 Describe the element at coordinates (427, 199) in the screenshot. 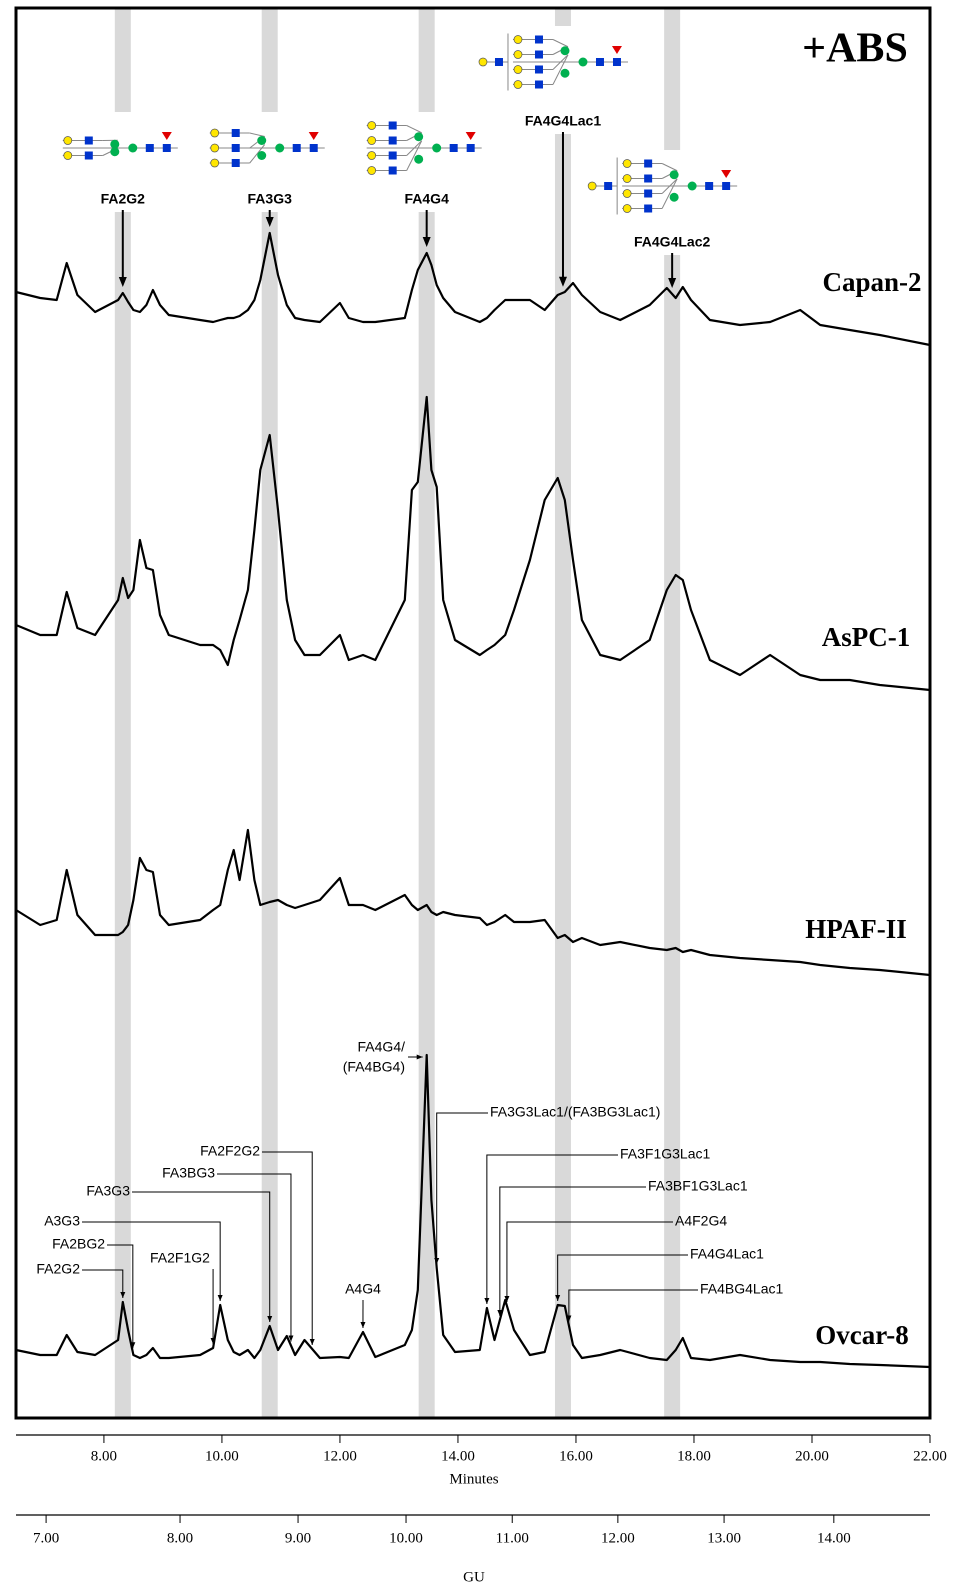

I see `highlight-label: FA4G4` at that location.